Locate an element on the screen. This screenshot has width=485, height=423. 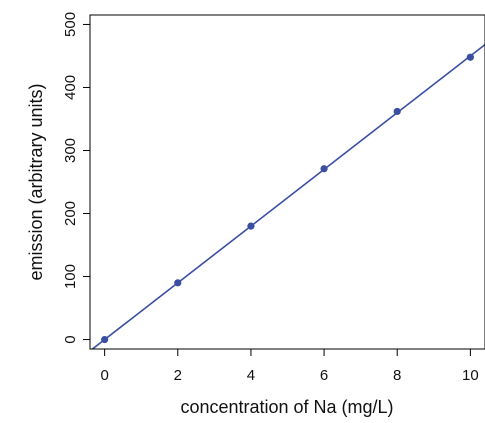
y-tick-label: 0 is located at coordinates (70, 339).